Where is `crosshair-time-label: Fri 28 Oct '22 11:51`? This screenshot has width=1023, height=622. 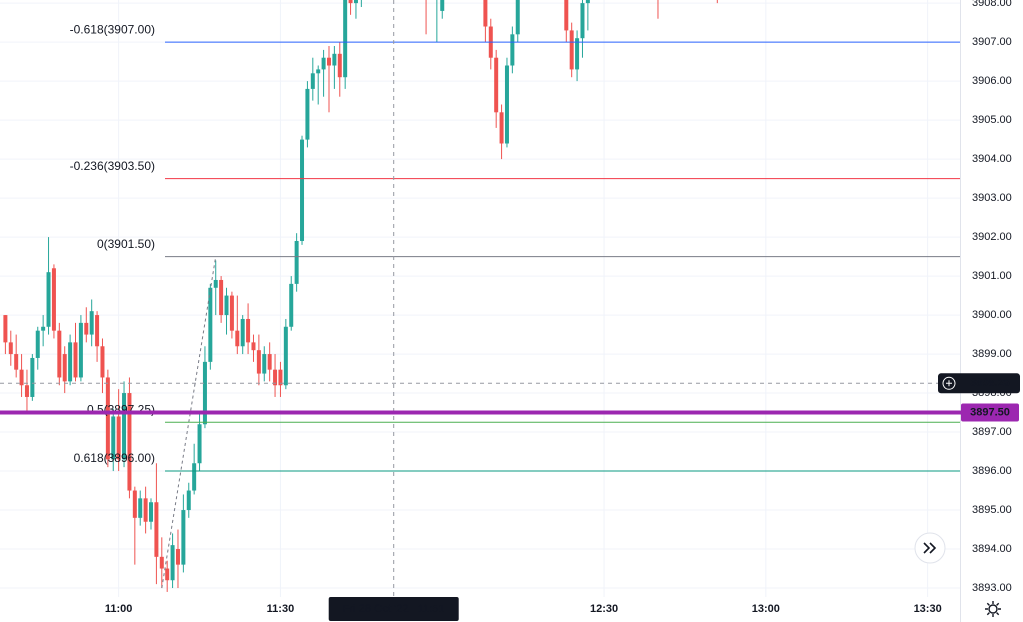 crosshair-time-label: Fri 28 Oct '22 11:51 is located at coordinates (394, 609).